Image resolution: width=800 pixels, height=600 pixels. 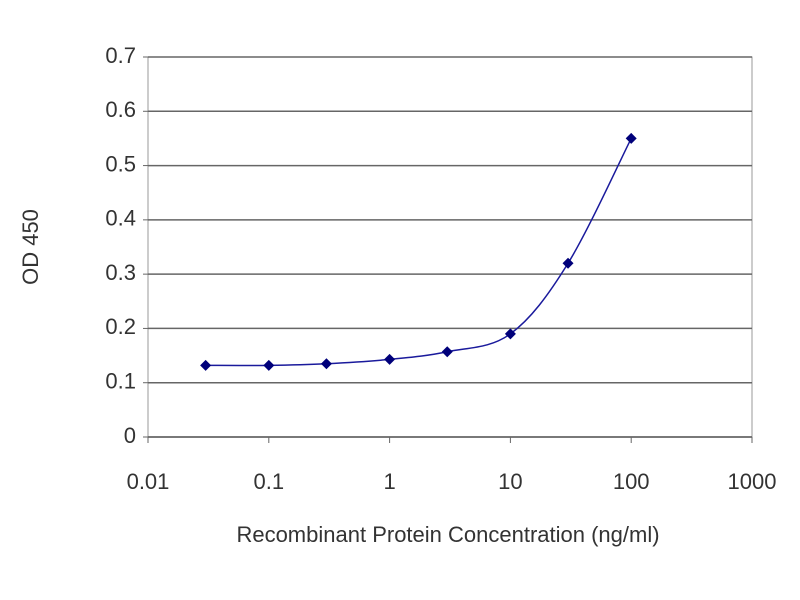 I want to click on y-tick-label: 0.5, so click(x=120, y=163).